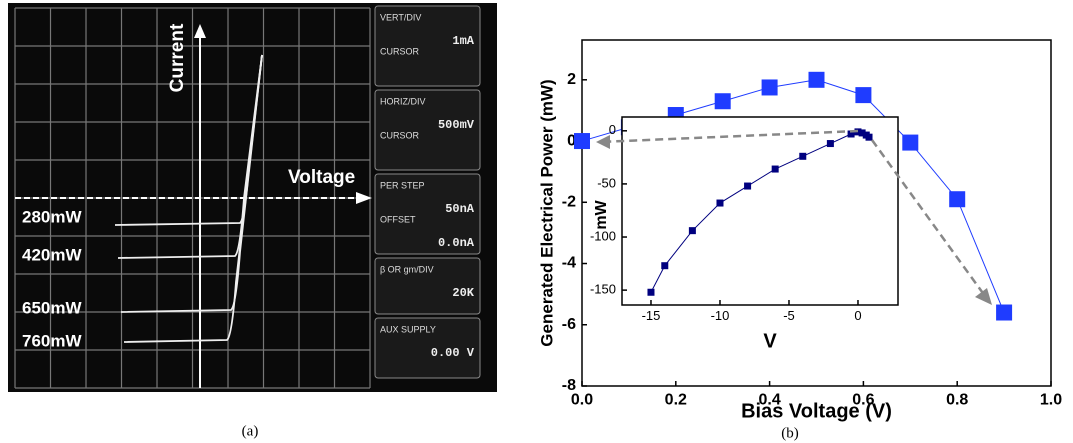 This screenshot has height=443, width=1073. Describe the element at coordinates (250, 431) in the screenshot. I see `caption: (a)` at that location.